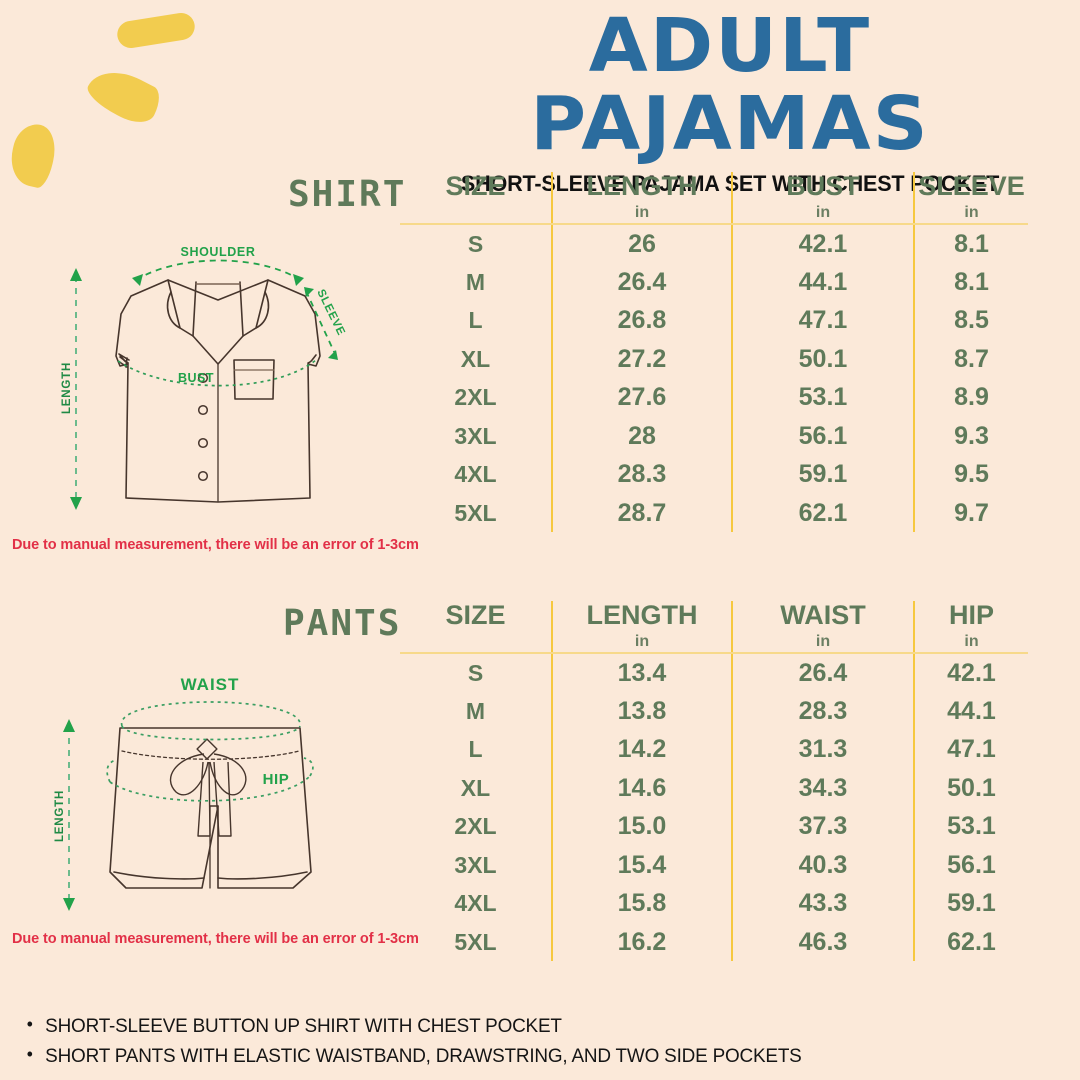 This screenshot has height=1080, width=1080. What do you see at coordinates (822, 711) in the screenshot?
I see `cell-waist: 28.3` at bounding box center [822, 711].